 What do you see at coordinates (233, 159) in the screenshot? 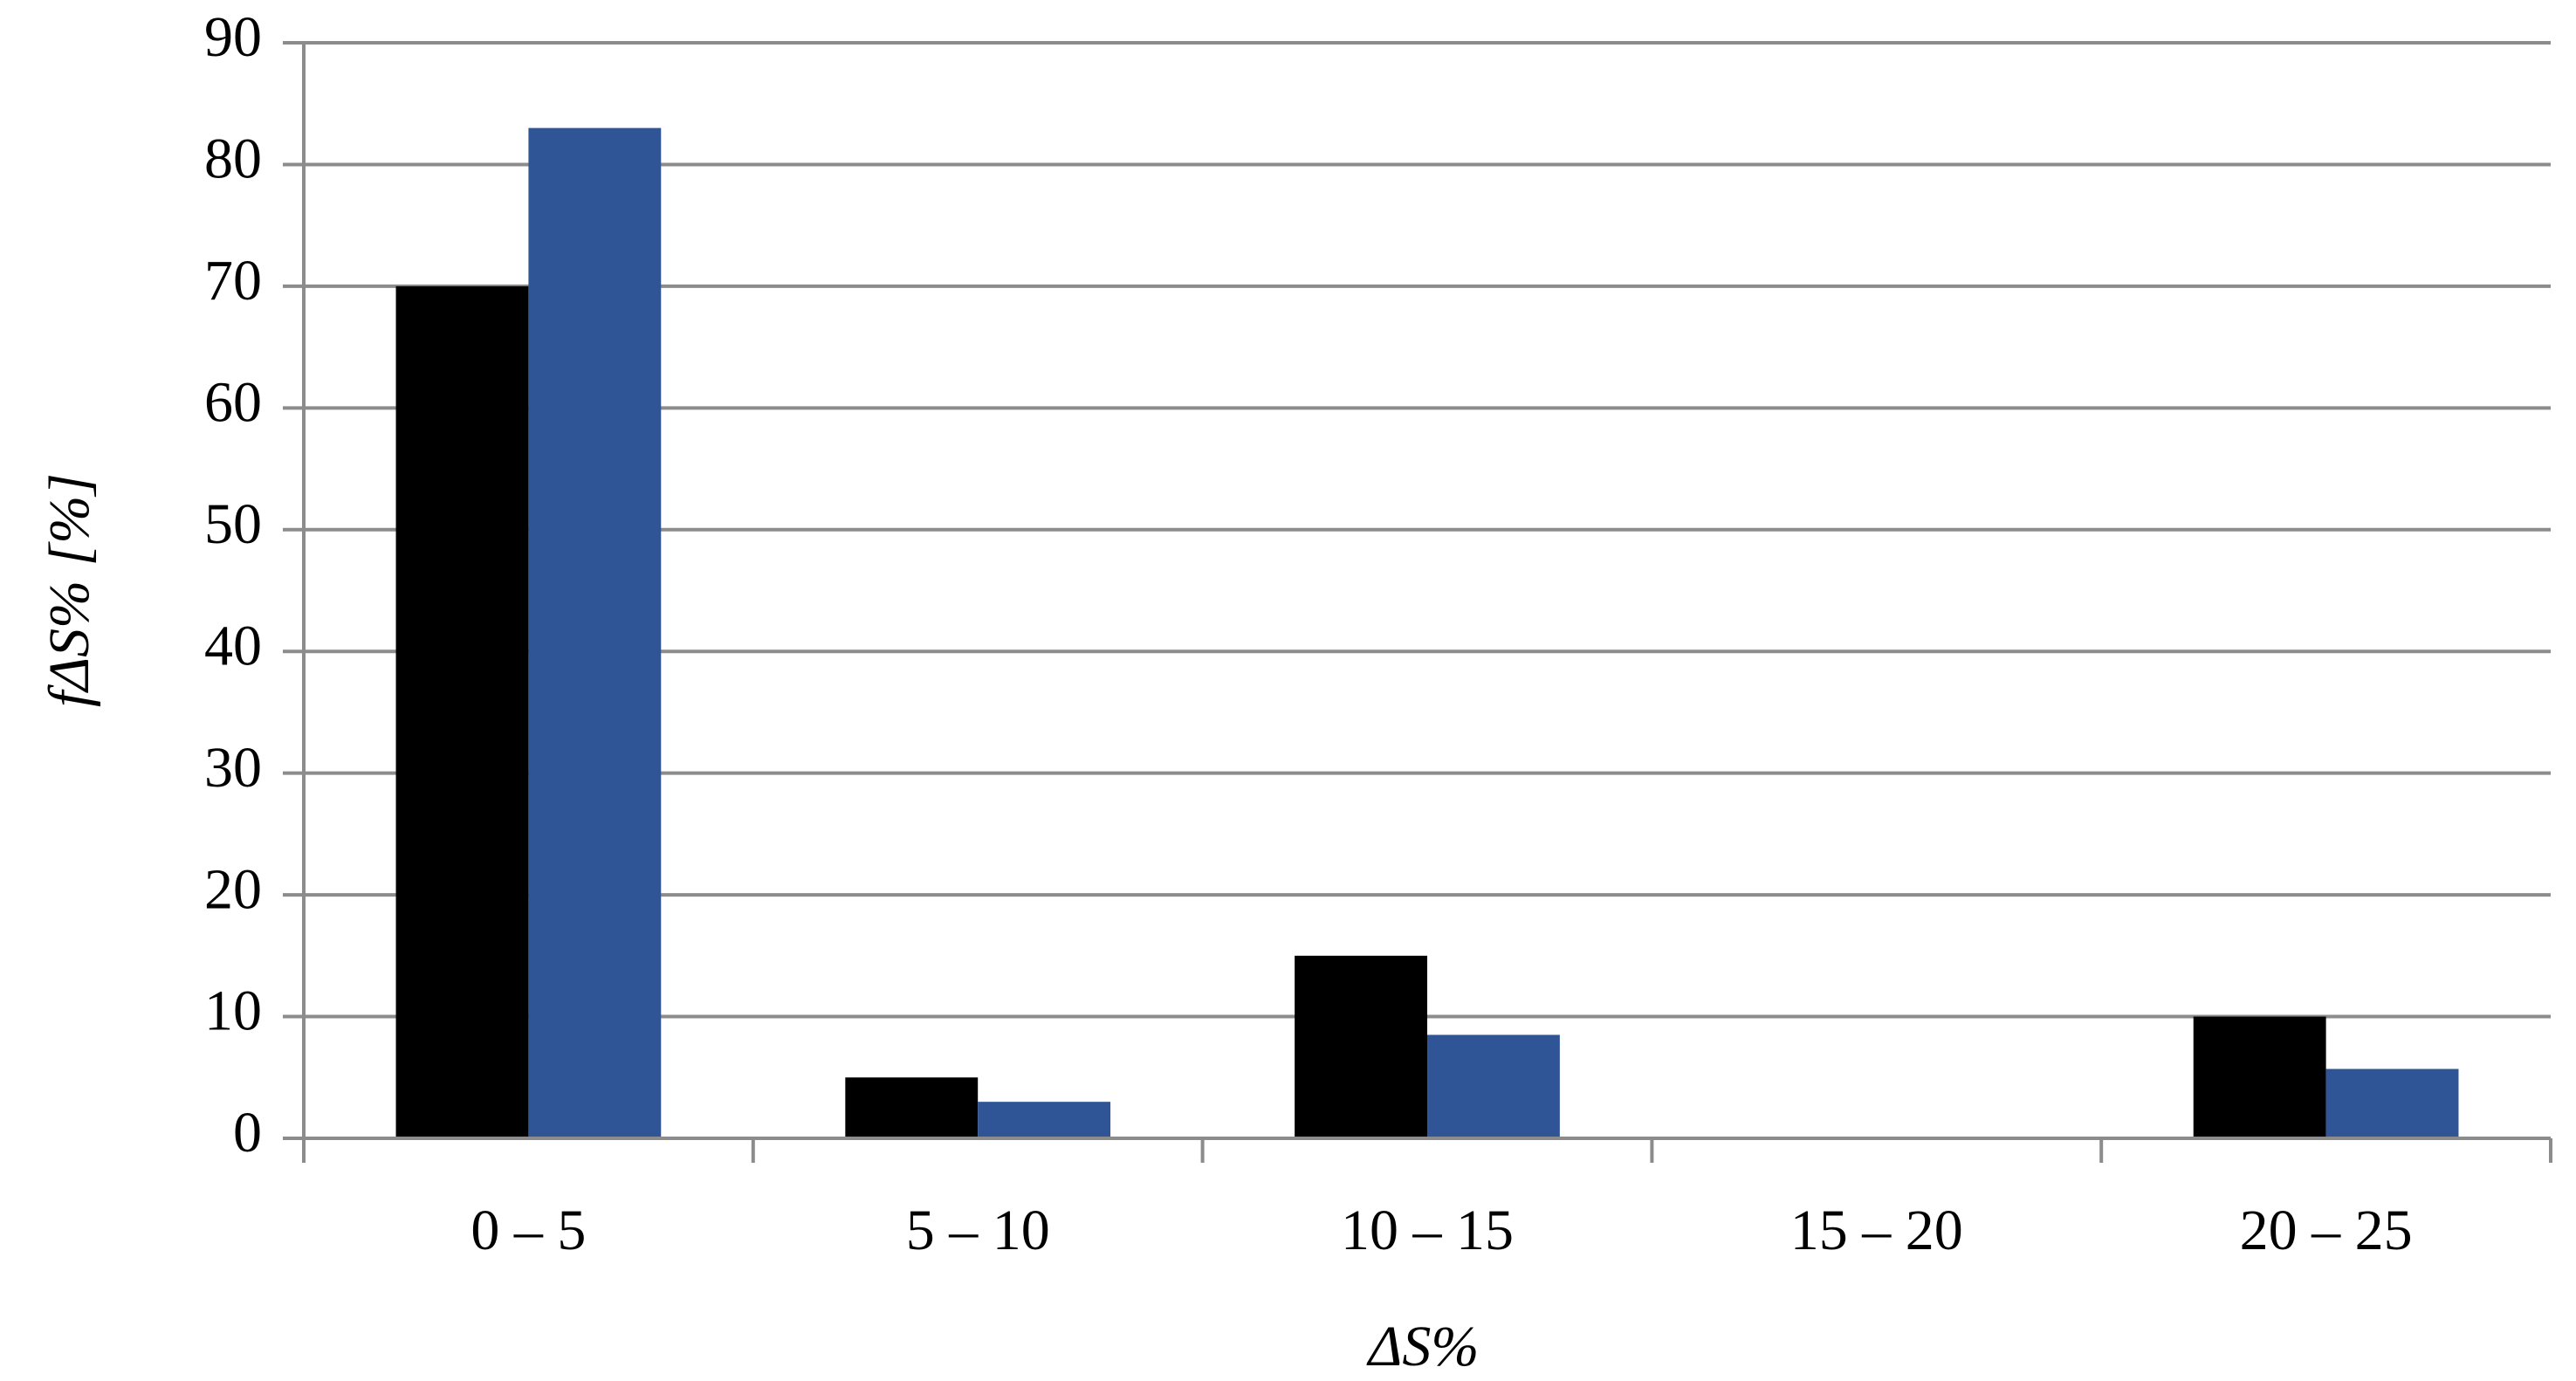
I see `y-tick-label: 80` at bounding box center [233, 159].